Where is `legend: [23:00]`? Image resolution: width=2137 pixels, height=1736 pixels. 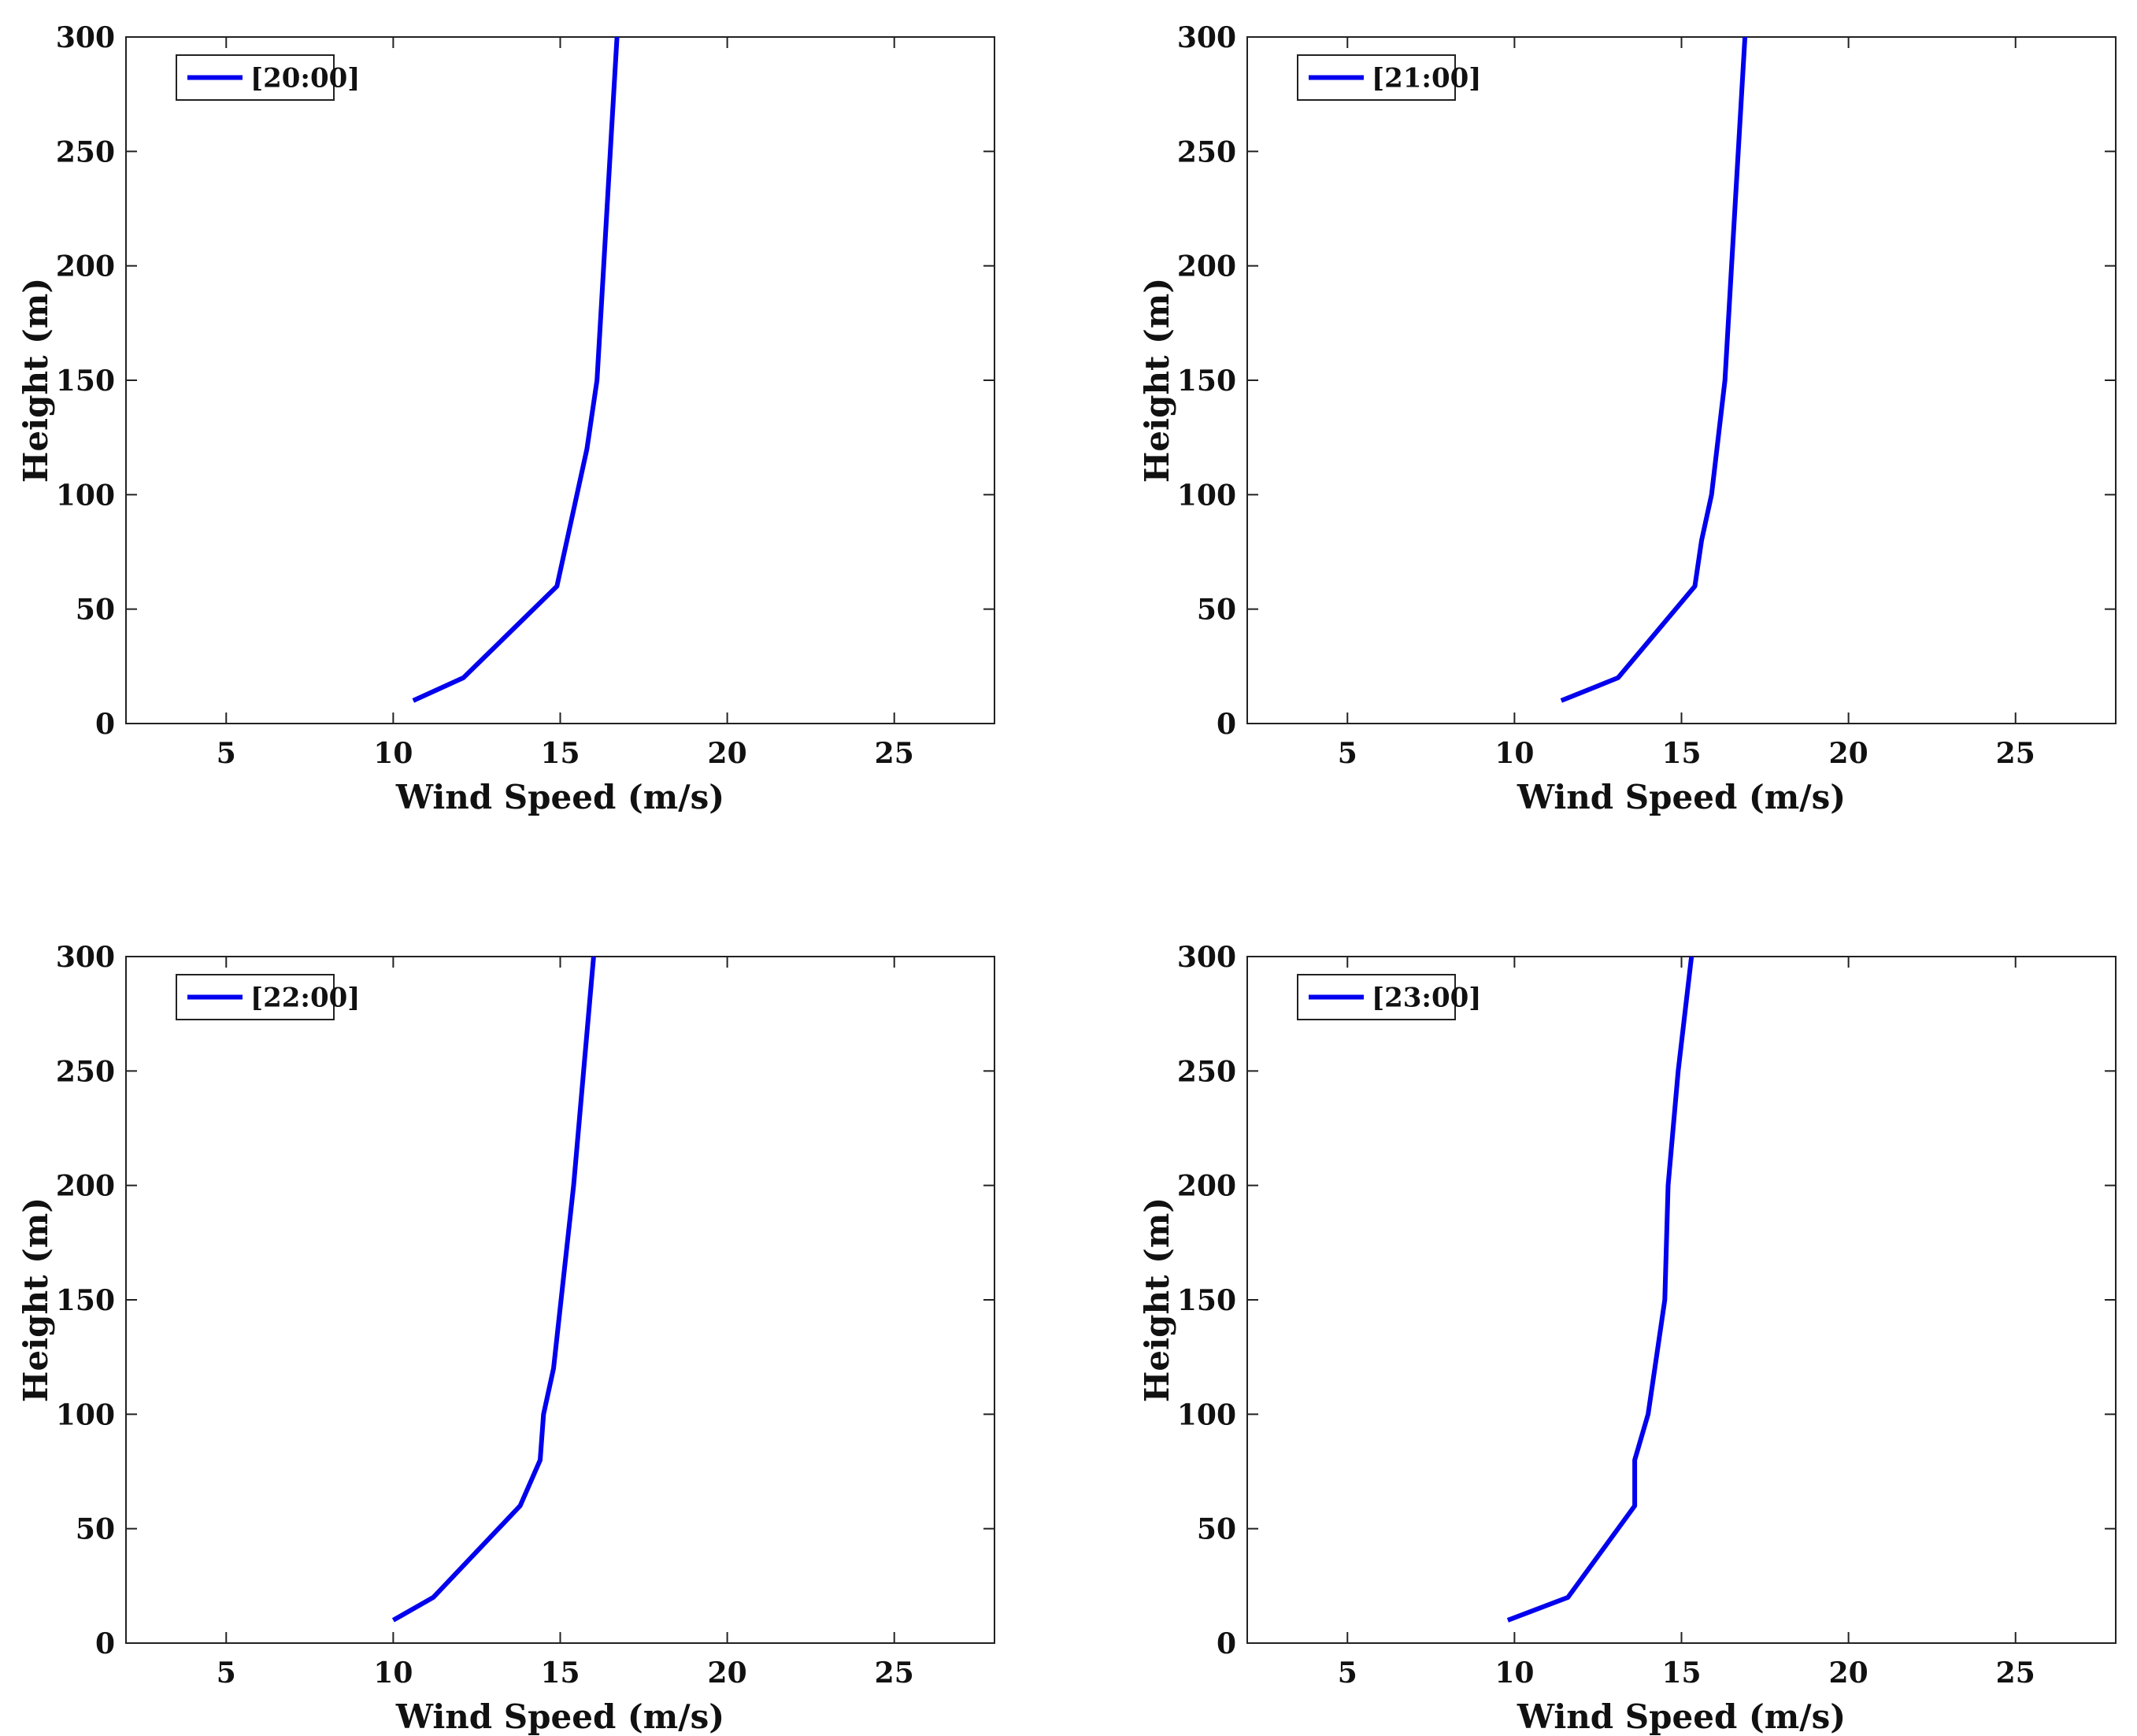 legend: [23:00] is located at coordinates (1389, 997).